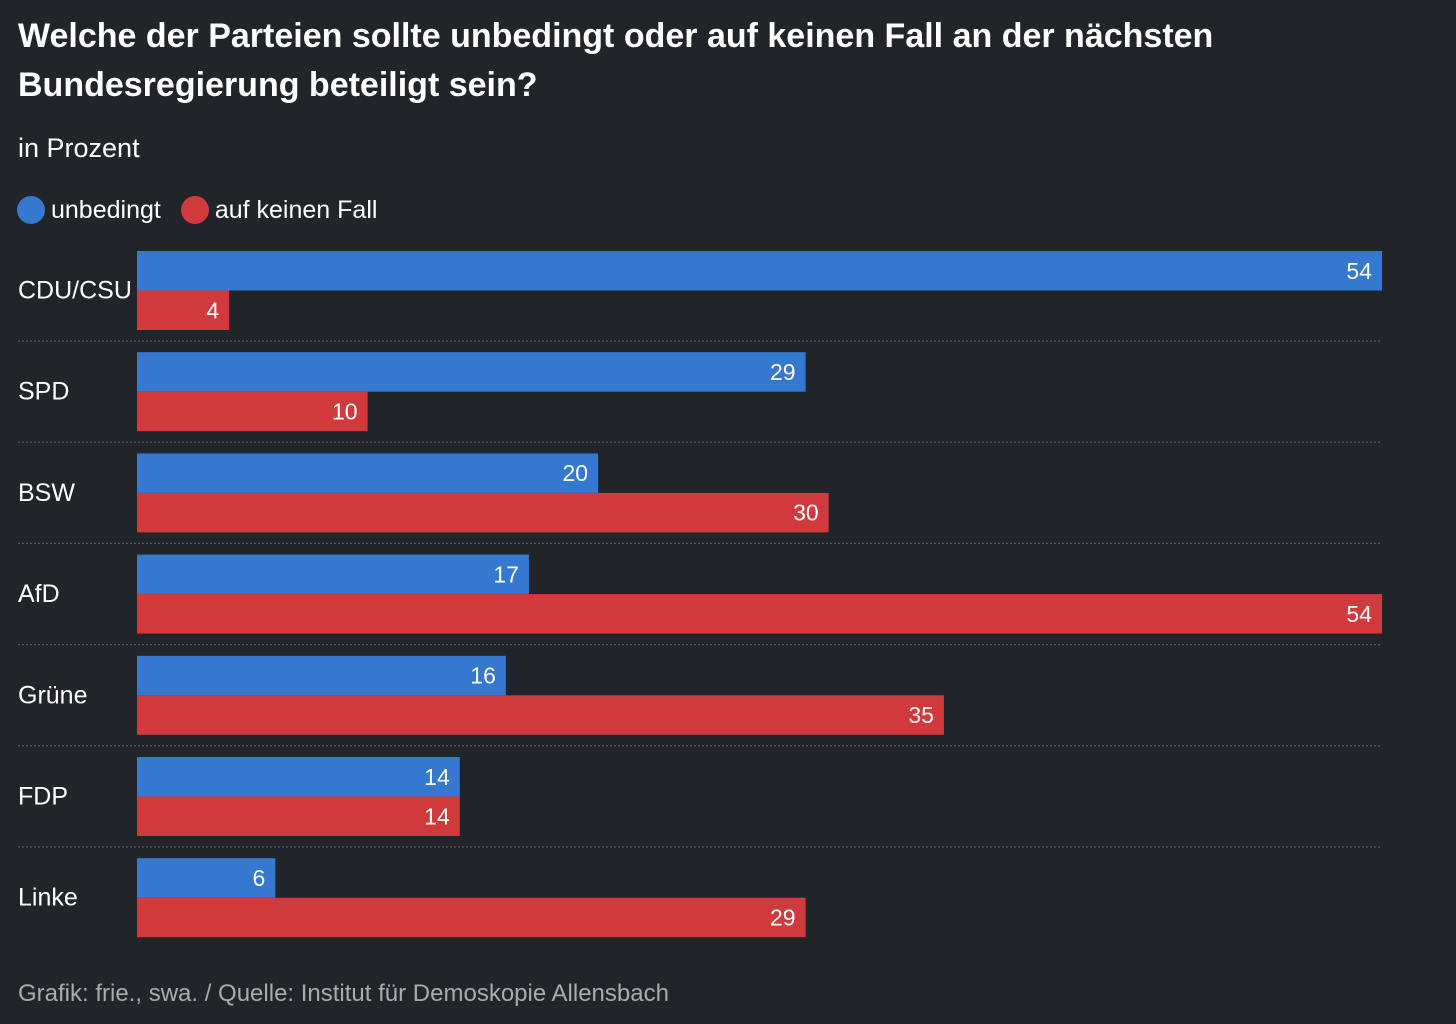  Describe the element at coordinates (783, 917) in the screenshot. I see `value-label-linke-auf-keinen-fall: 29` at that location.